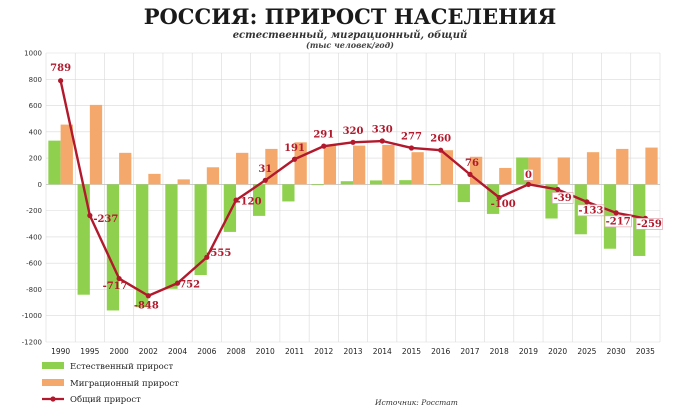 The image size is (700, 412). Describe the element at coordinates (115, 286) in the screenshot. I see `data-label: -717` at that location.